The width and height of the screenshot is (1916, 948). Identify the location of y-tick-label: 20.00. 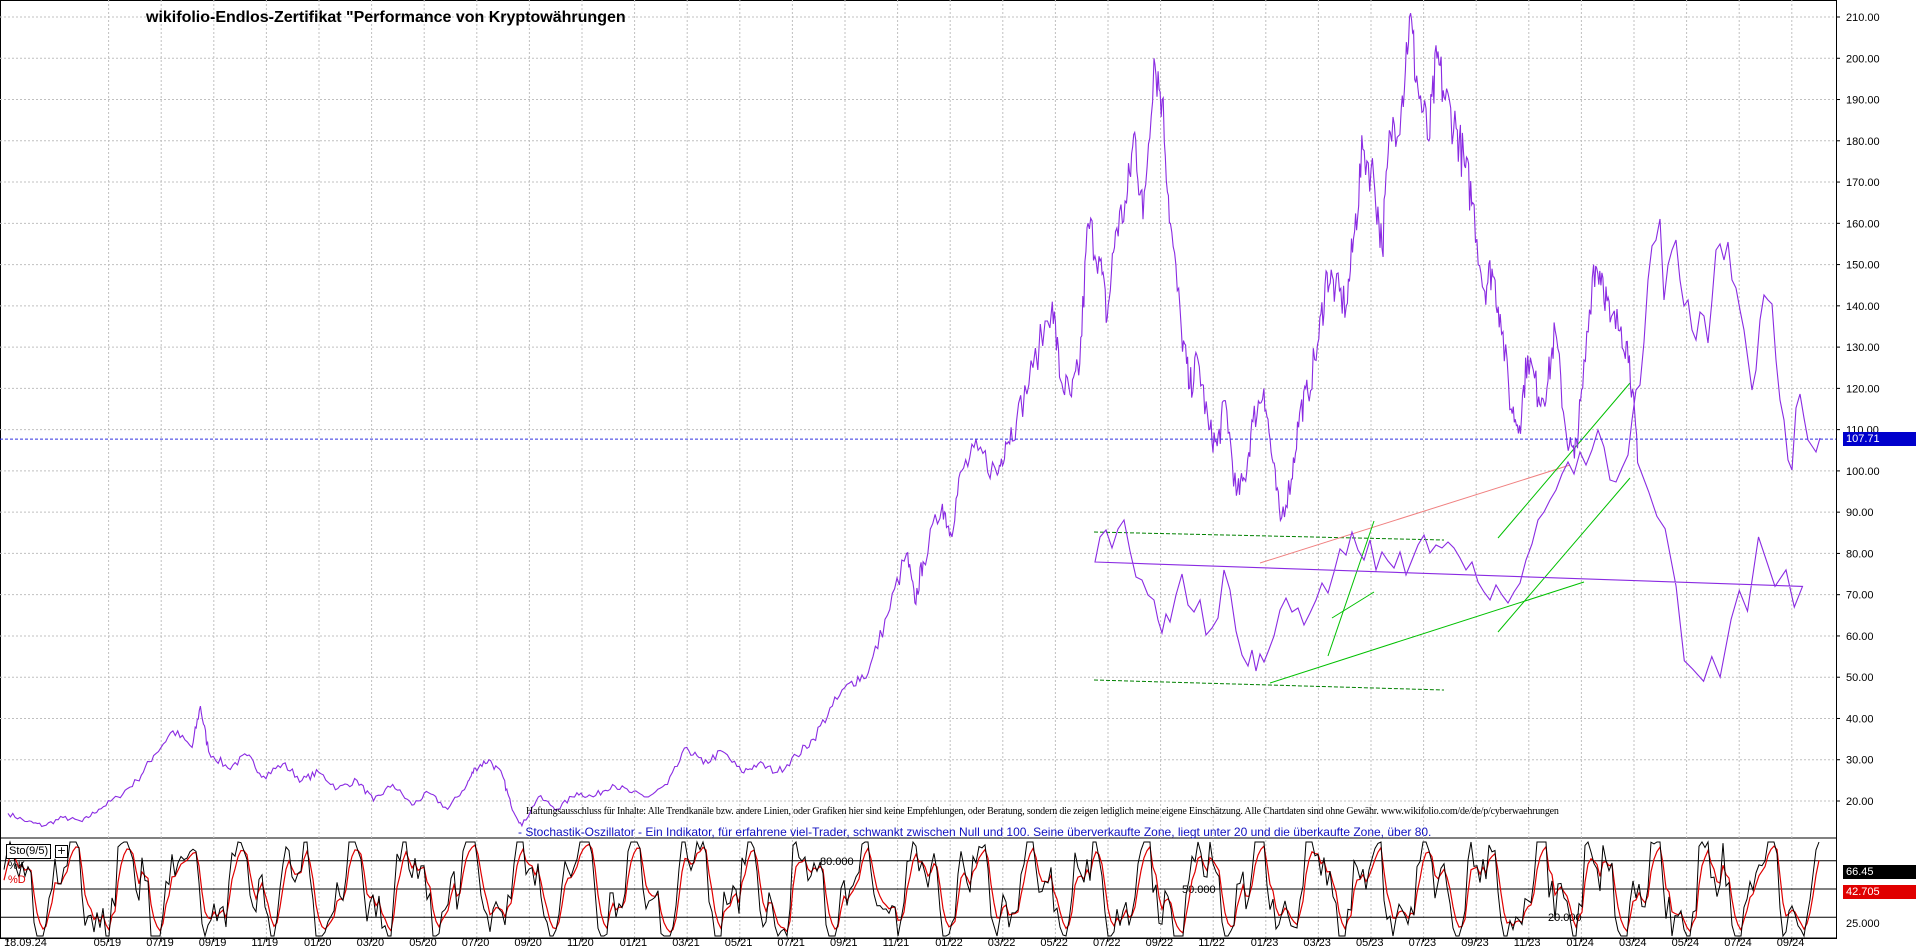
(1860, 802).